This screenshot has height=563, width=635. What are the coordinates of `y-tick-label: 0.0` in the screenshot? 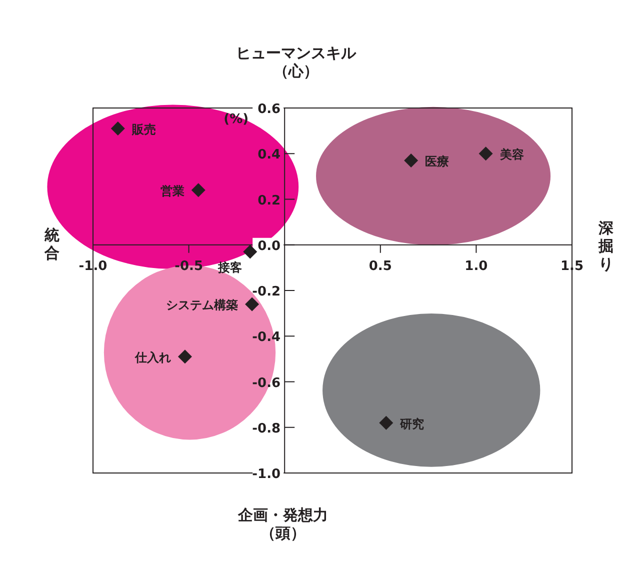 It's located at (269, 246).